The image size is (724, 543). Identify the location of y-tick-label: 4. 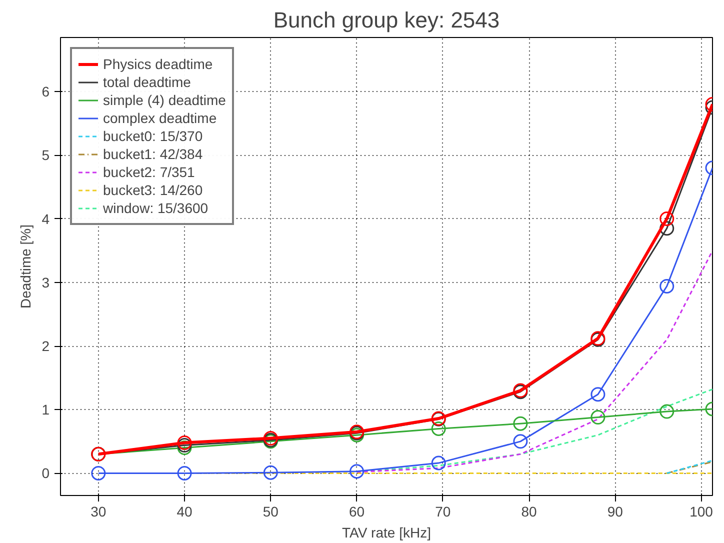
(46, 218).